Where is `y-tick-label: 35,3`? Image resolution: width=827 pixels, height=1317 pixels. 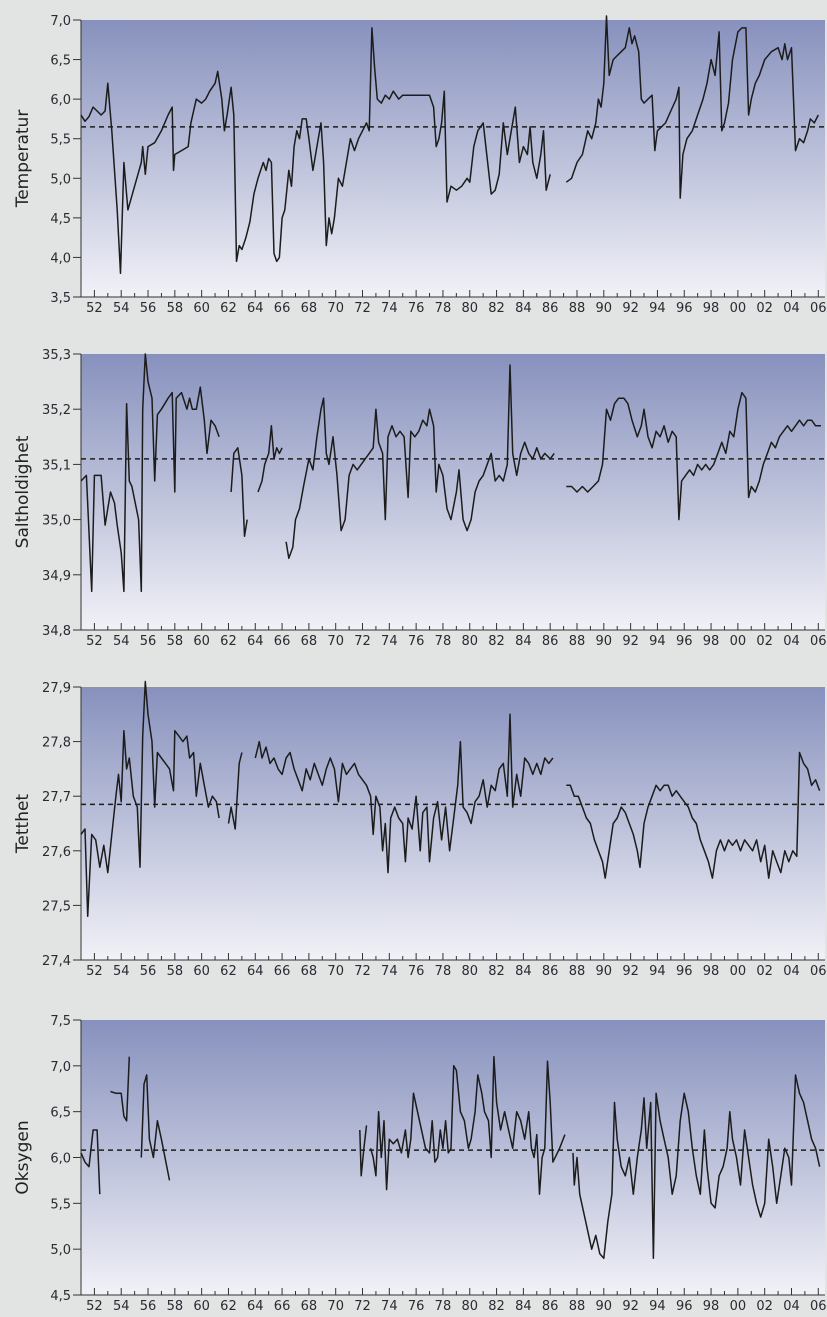 y-tick-label: 35,3 is located at coordinates (56, 355).